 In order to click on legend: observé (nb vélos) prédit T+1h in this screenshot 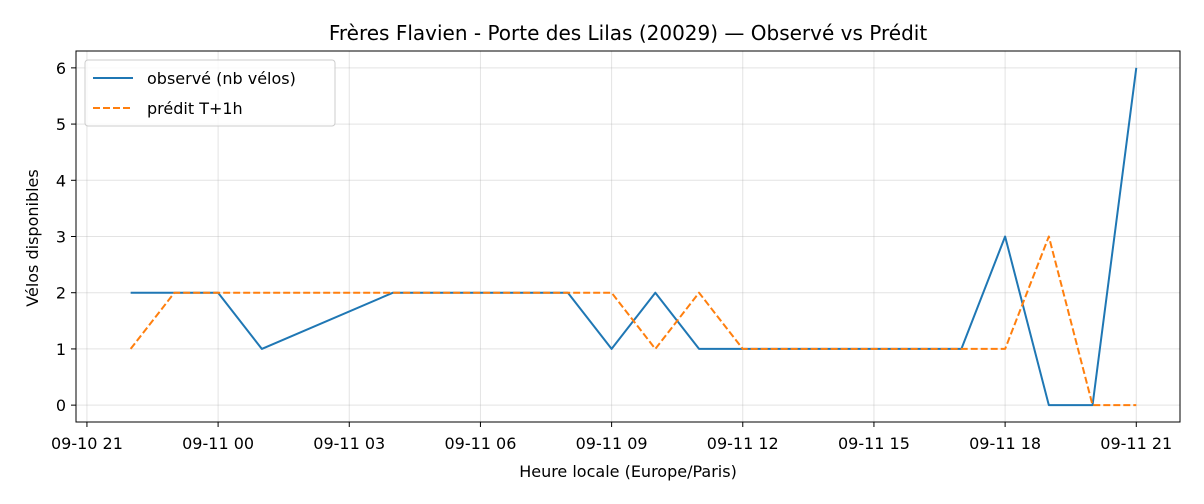, I will do `click(210, 93)`.